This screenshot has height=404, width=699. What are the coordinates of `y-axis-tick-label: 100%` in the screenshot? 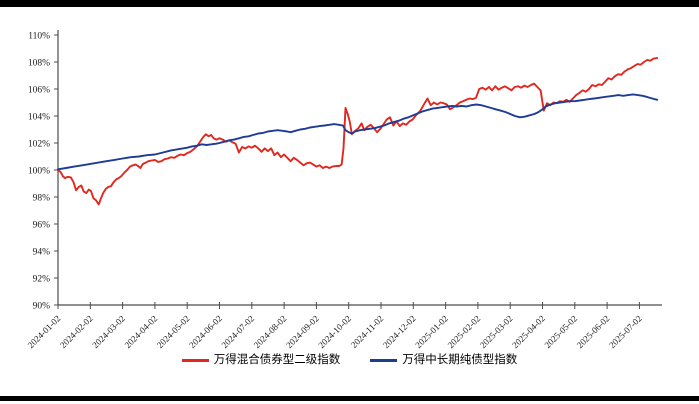 It's located at (39, 172).